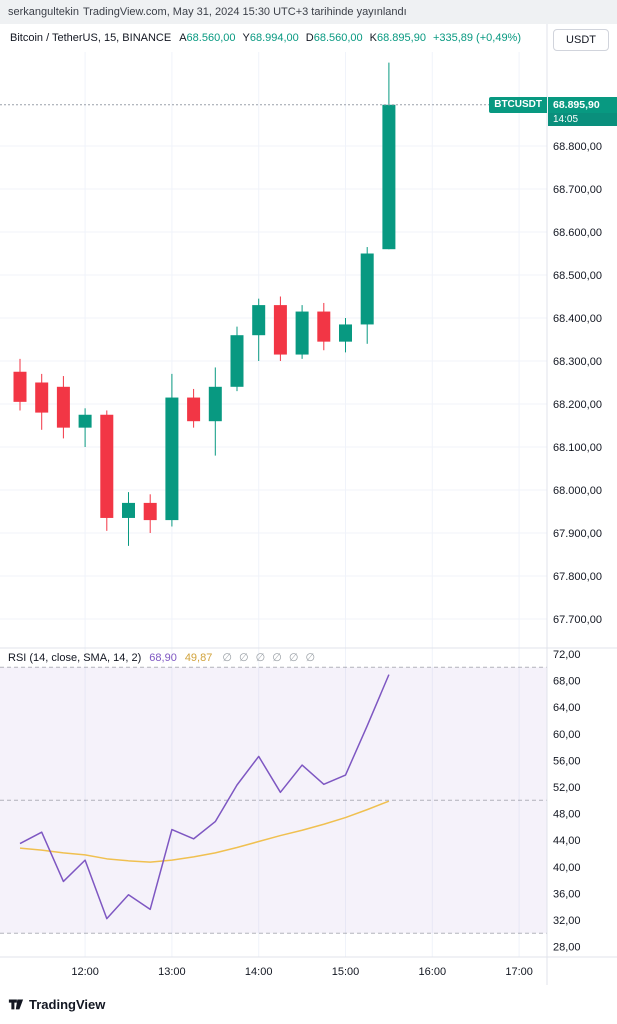 This screenshot has height=1024, width=617. I want to click on ohlc-open: A68.560,00, so click(207, 38).